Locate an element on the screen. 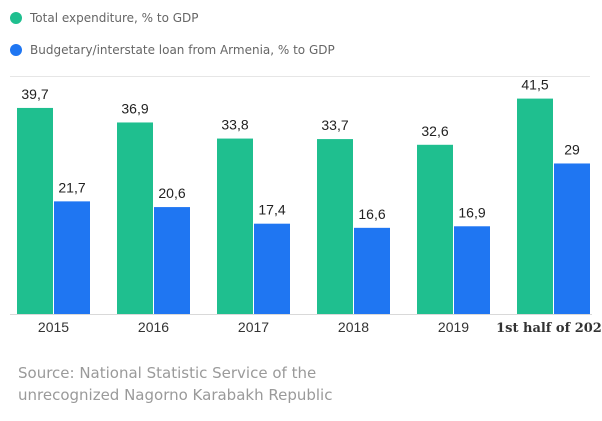 The image size is (602, 421). data-label-total-expenditure-3: 33,7 is located at coordinates (334, 125).